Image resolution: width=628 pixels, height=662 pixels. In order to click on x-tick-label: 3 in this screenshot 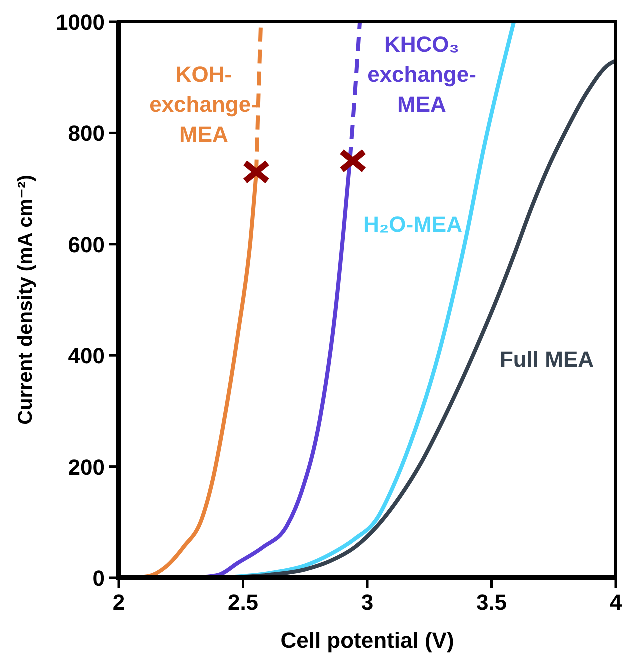, I will do `click(367, 602)`.